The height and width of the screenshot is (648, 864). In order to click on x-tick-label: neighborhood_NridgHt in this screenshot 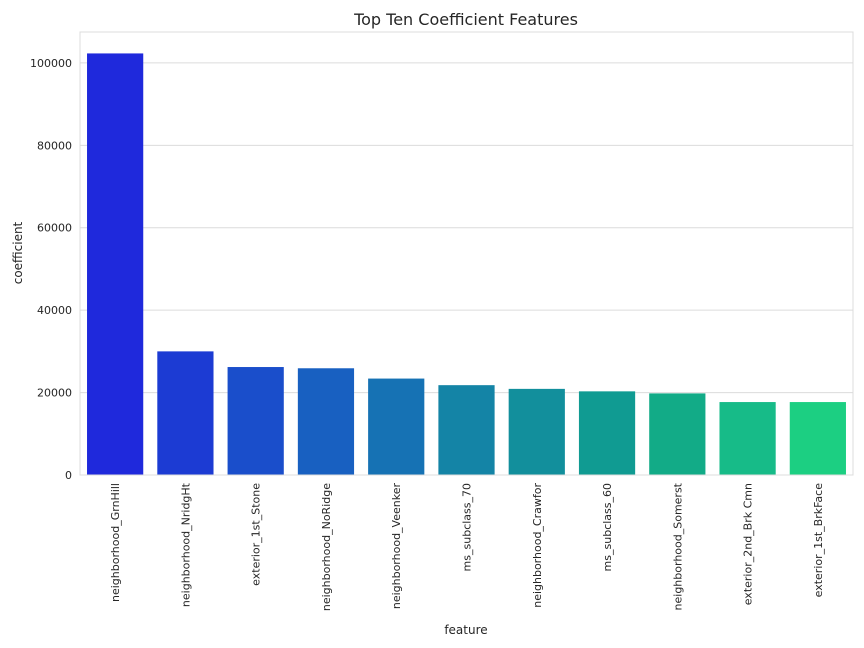, I will do `click(185, 544)`.